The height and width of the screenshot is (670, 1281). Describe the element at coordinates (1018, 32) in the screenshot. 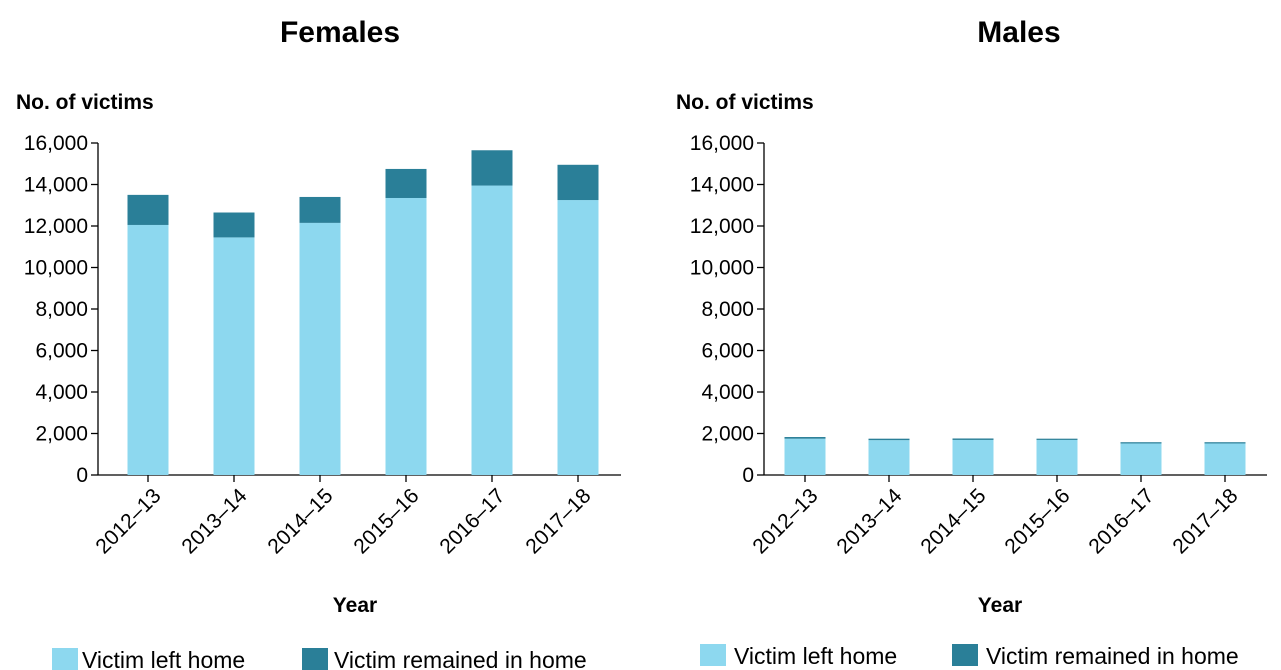

I see `chart-title: Males` at that location.